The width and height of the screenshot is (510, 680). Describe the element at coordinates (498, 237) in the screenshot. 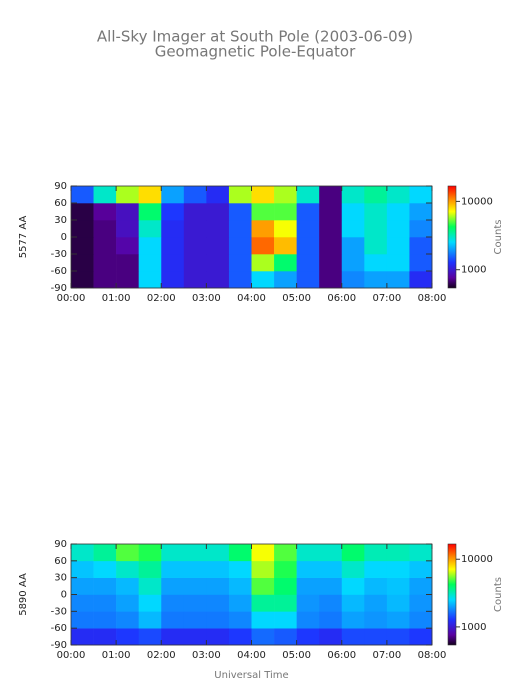

I see `colorbar-label: Counts` at that location.